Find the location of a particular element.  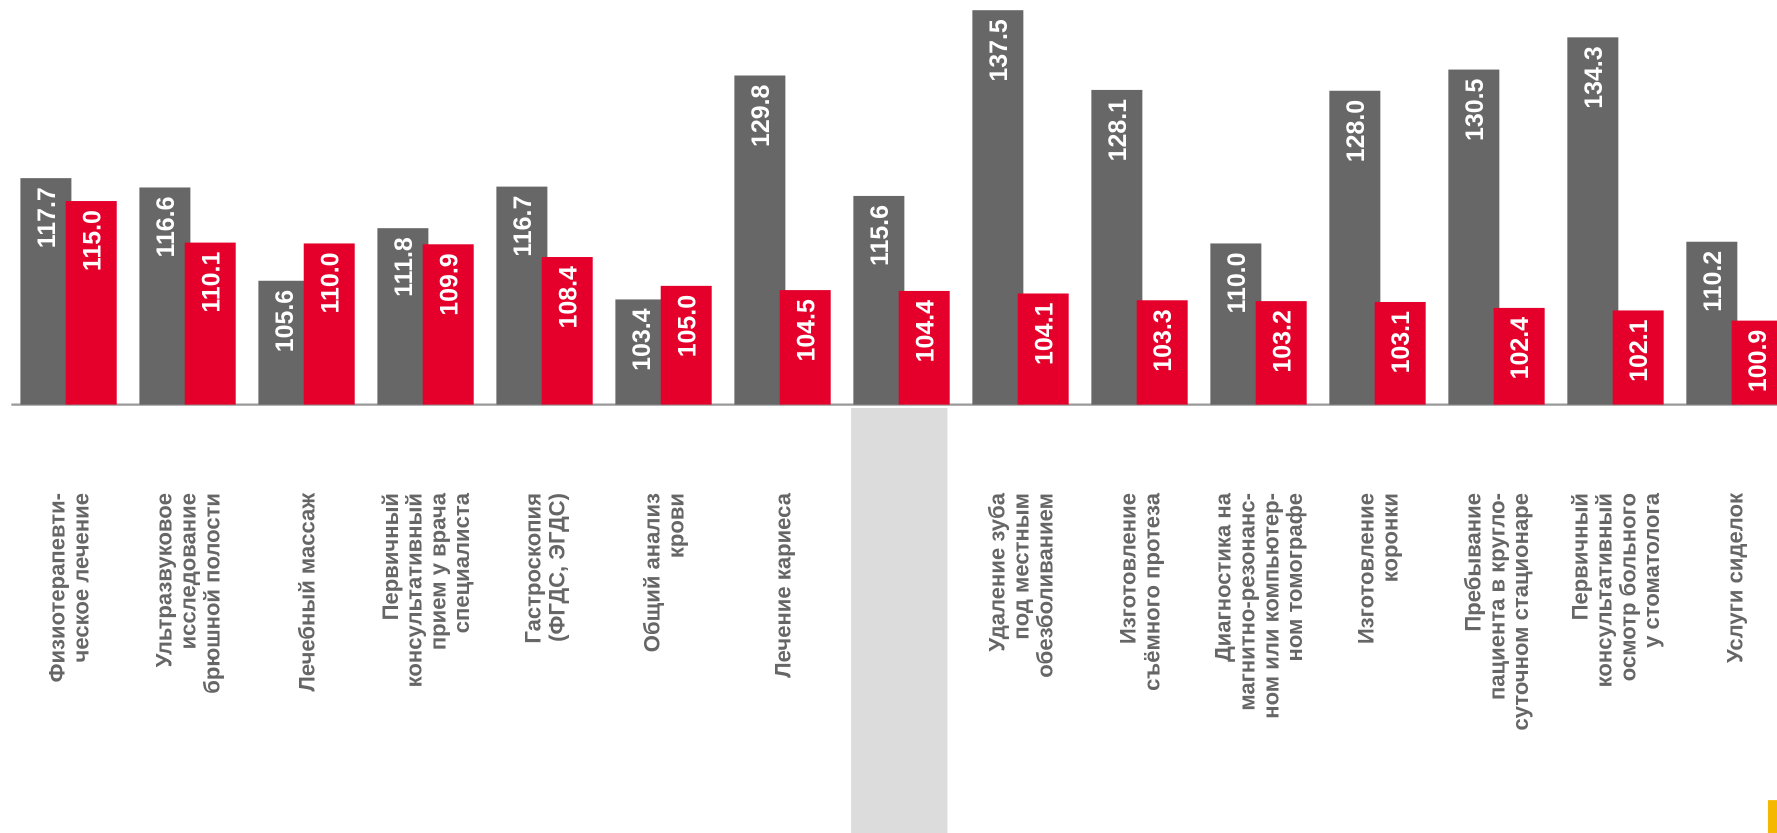

x-tick-label: Общий анализкрови is located at coordinates (664, 572).